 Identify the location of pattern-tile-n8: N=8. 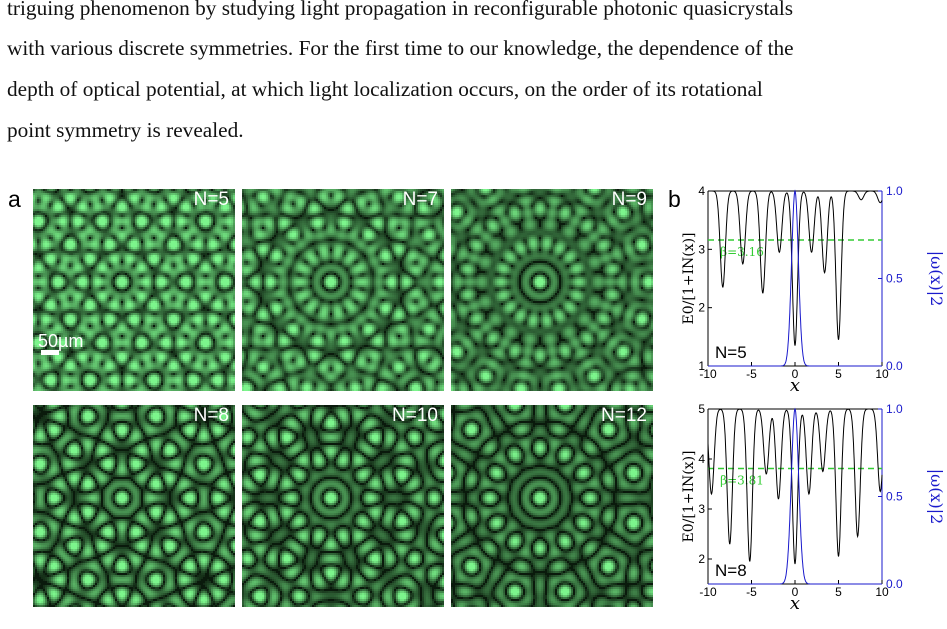
(134, 506).